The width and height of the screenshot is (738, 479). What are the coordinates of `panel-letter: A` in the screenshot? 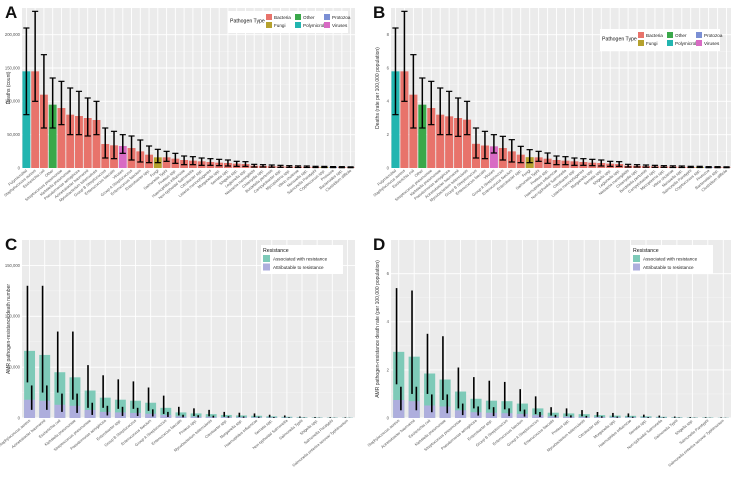 It's located at (11, 12).